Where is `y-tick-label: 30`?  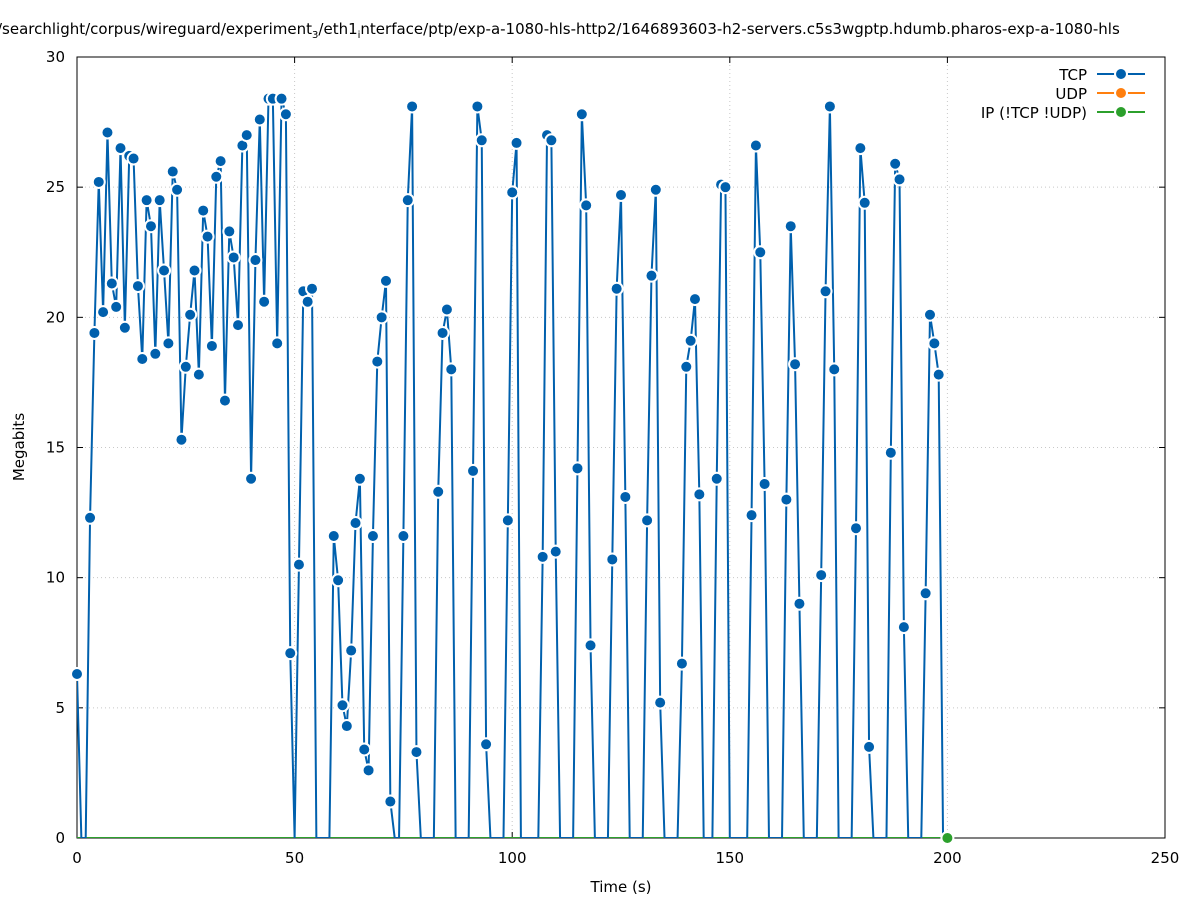
y-tick-label: 30 is located at coordinates (55, 57).